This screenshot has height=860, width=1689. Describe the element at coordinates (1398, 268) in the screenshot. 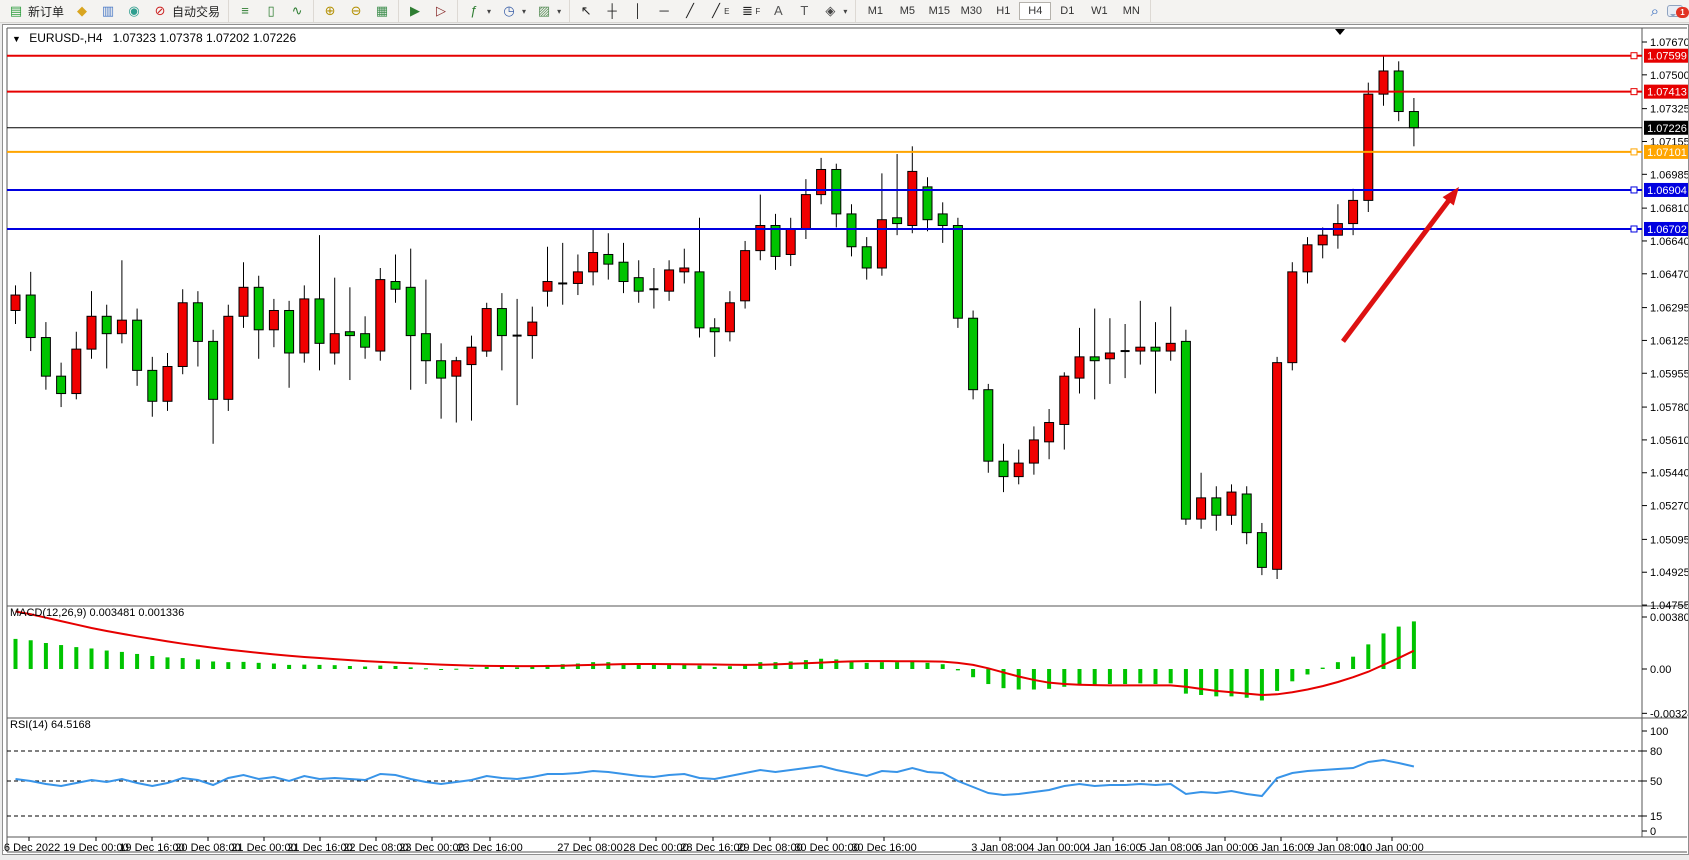

I see `trend-arrow-shaft` at that location.